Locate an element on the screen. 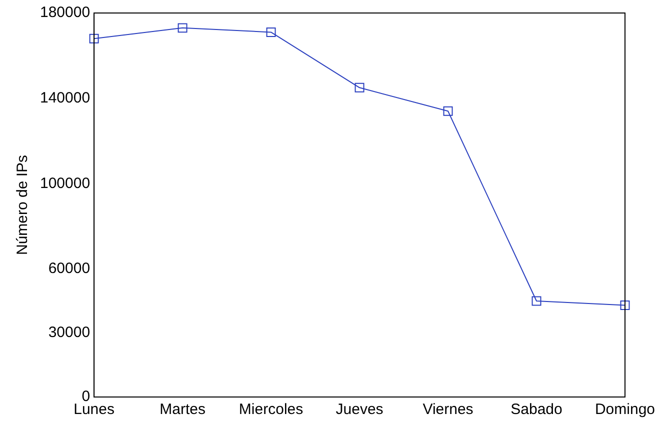 The width and height of the screenshot is (659, 427). y-tick-label: 30000 is located at coordinates (69, 333).